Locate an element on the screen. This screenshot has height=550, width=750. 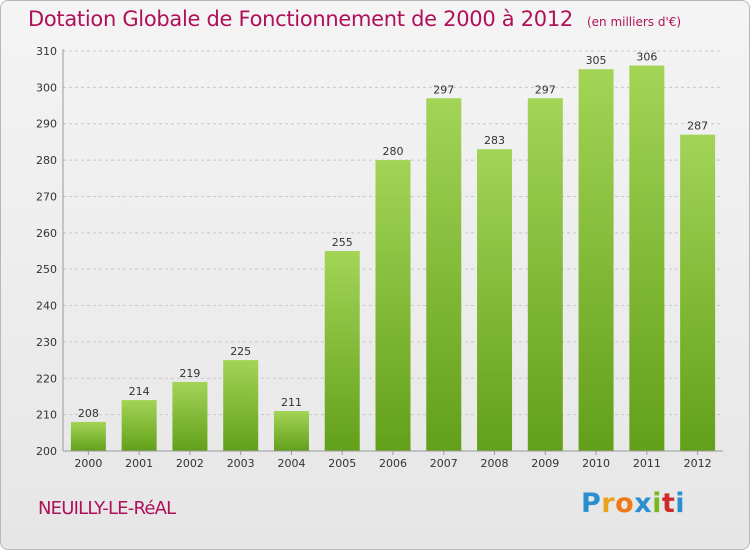
y-tick-label: 280 is located at coordinates (46, 160).